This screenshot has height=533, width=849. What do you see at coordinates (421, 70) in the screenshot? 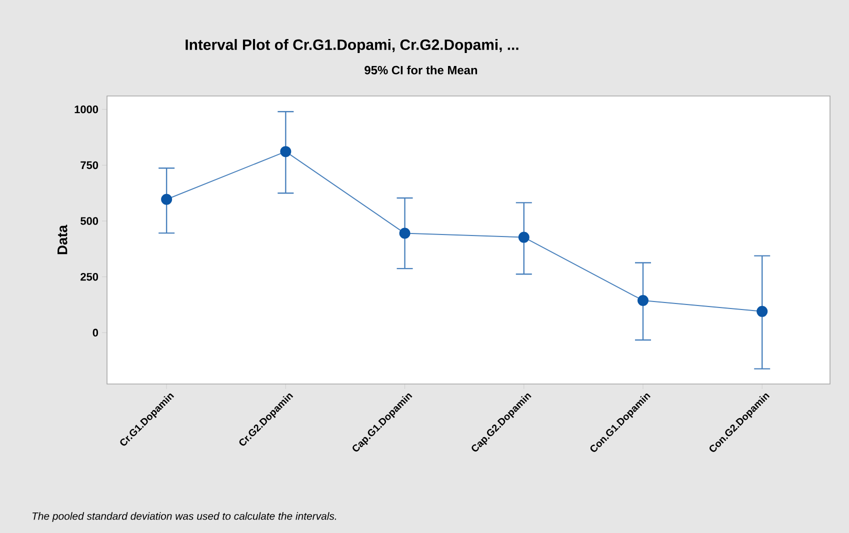
I see `chart-subtitle: 95% CI for the Mean` at bounding box center [421, 70].